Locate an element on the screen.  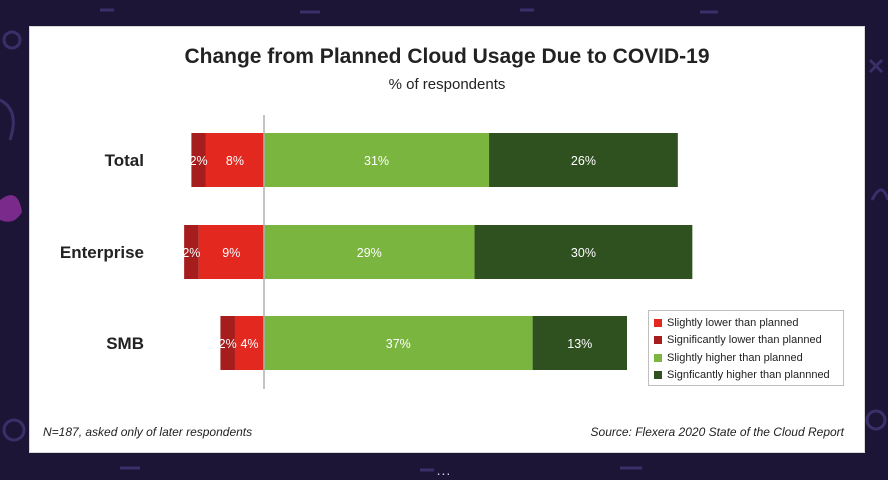
data-label: 31% is located at coordinates (376, 161).